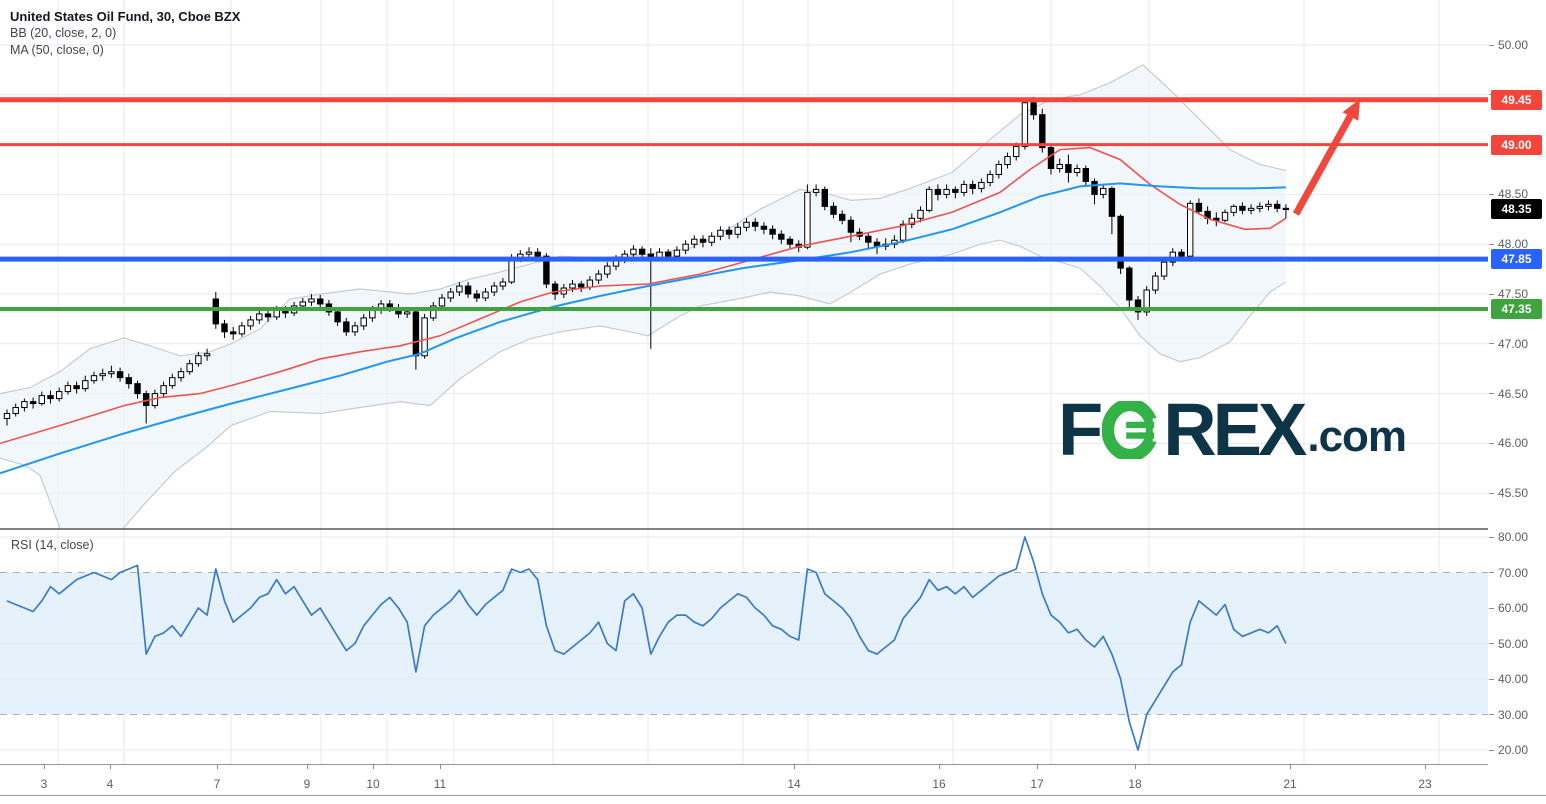 This screenshot has width=1546, height=804. Describe the element at coordinates (1290, 784) in the screenshot. I see `time-tick-label: 21` at that location.